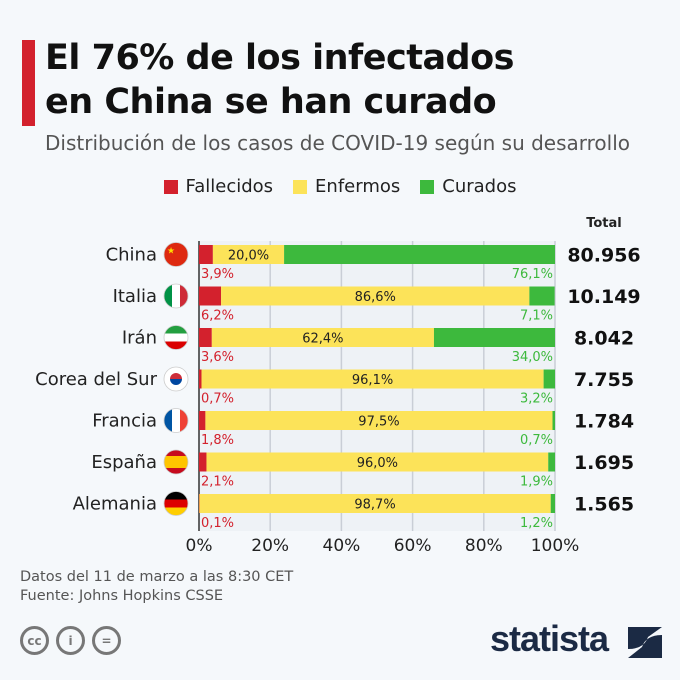  I want to click on data-label-fallecidos: 6,2%, so click(217, 316).